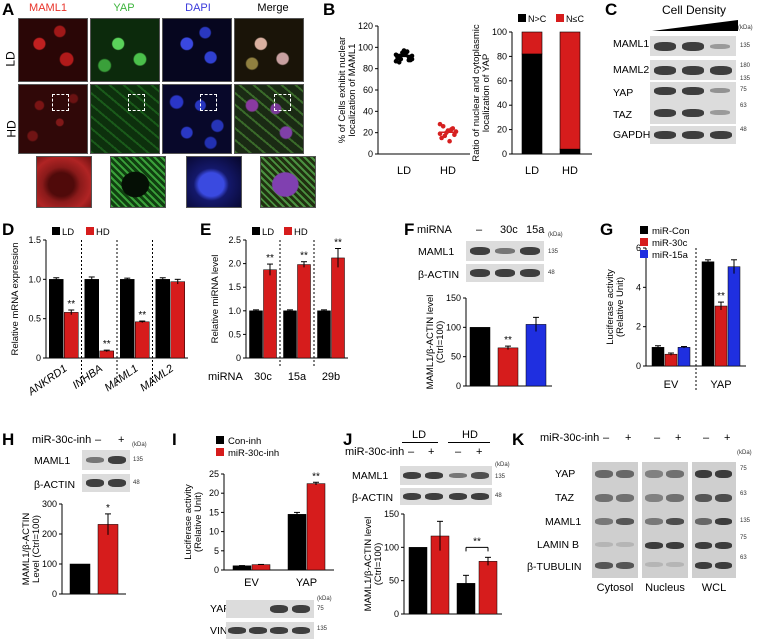  Describe the element at coordinates (665, 588) in the screenshot. I see `k-fraction-nucleus: Nucleus` at that location.